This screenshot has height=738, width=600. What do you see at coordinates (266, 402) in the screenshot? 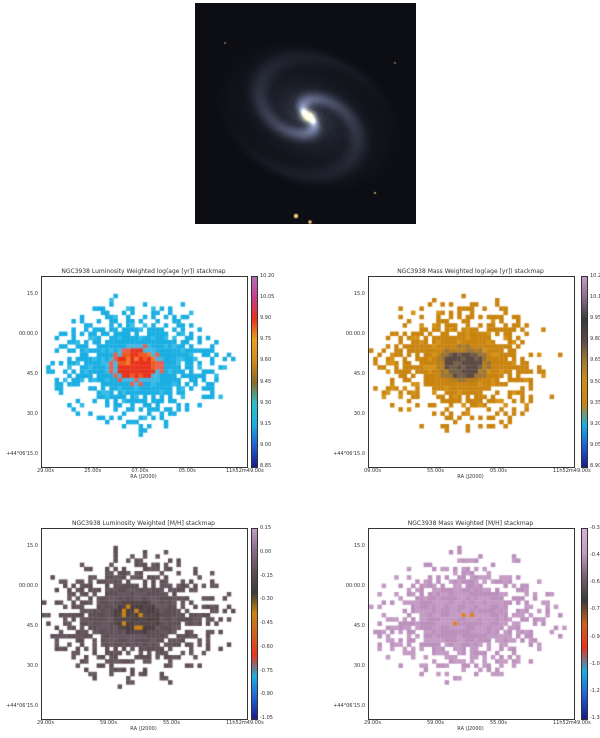
I see `colorbar-tick-label: 9.30` at bounding box center [266, 402].